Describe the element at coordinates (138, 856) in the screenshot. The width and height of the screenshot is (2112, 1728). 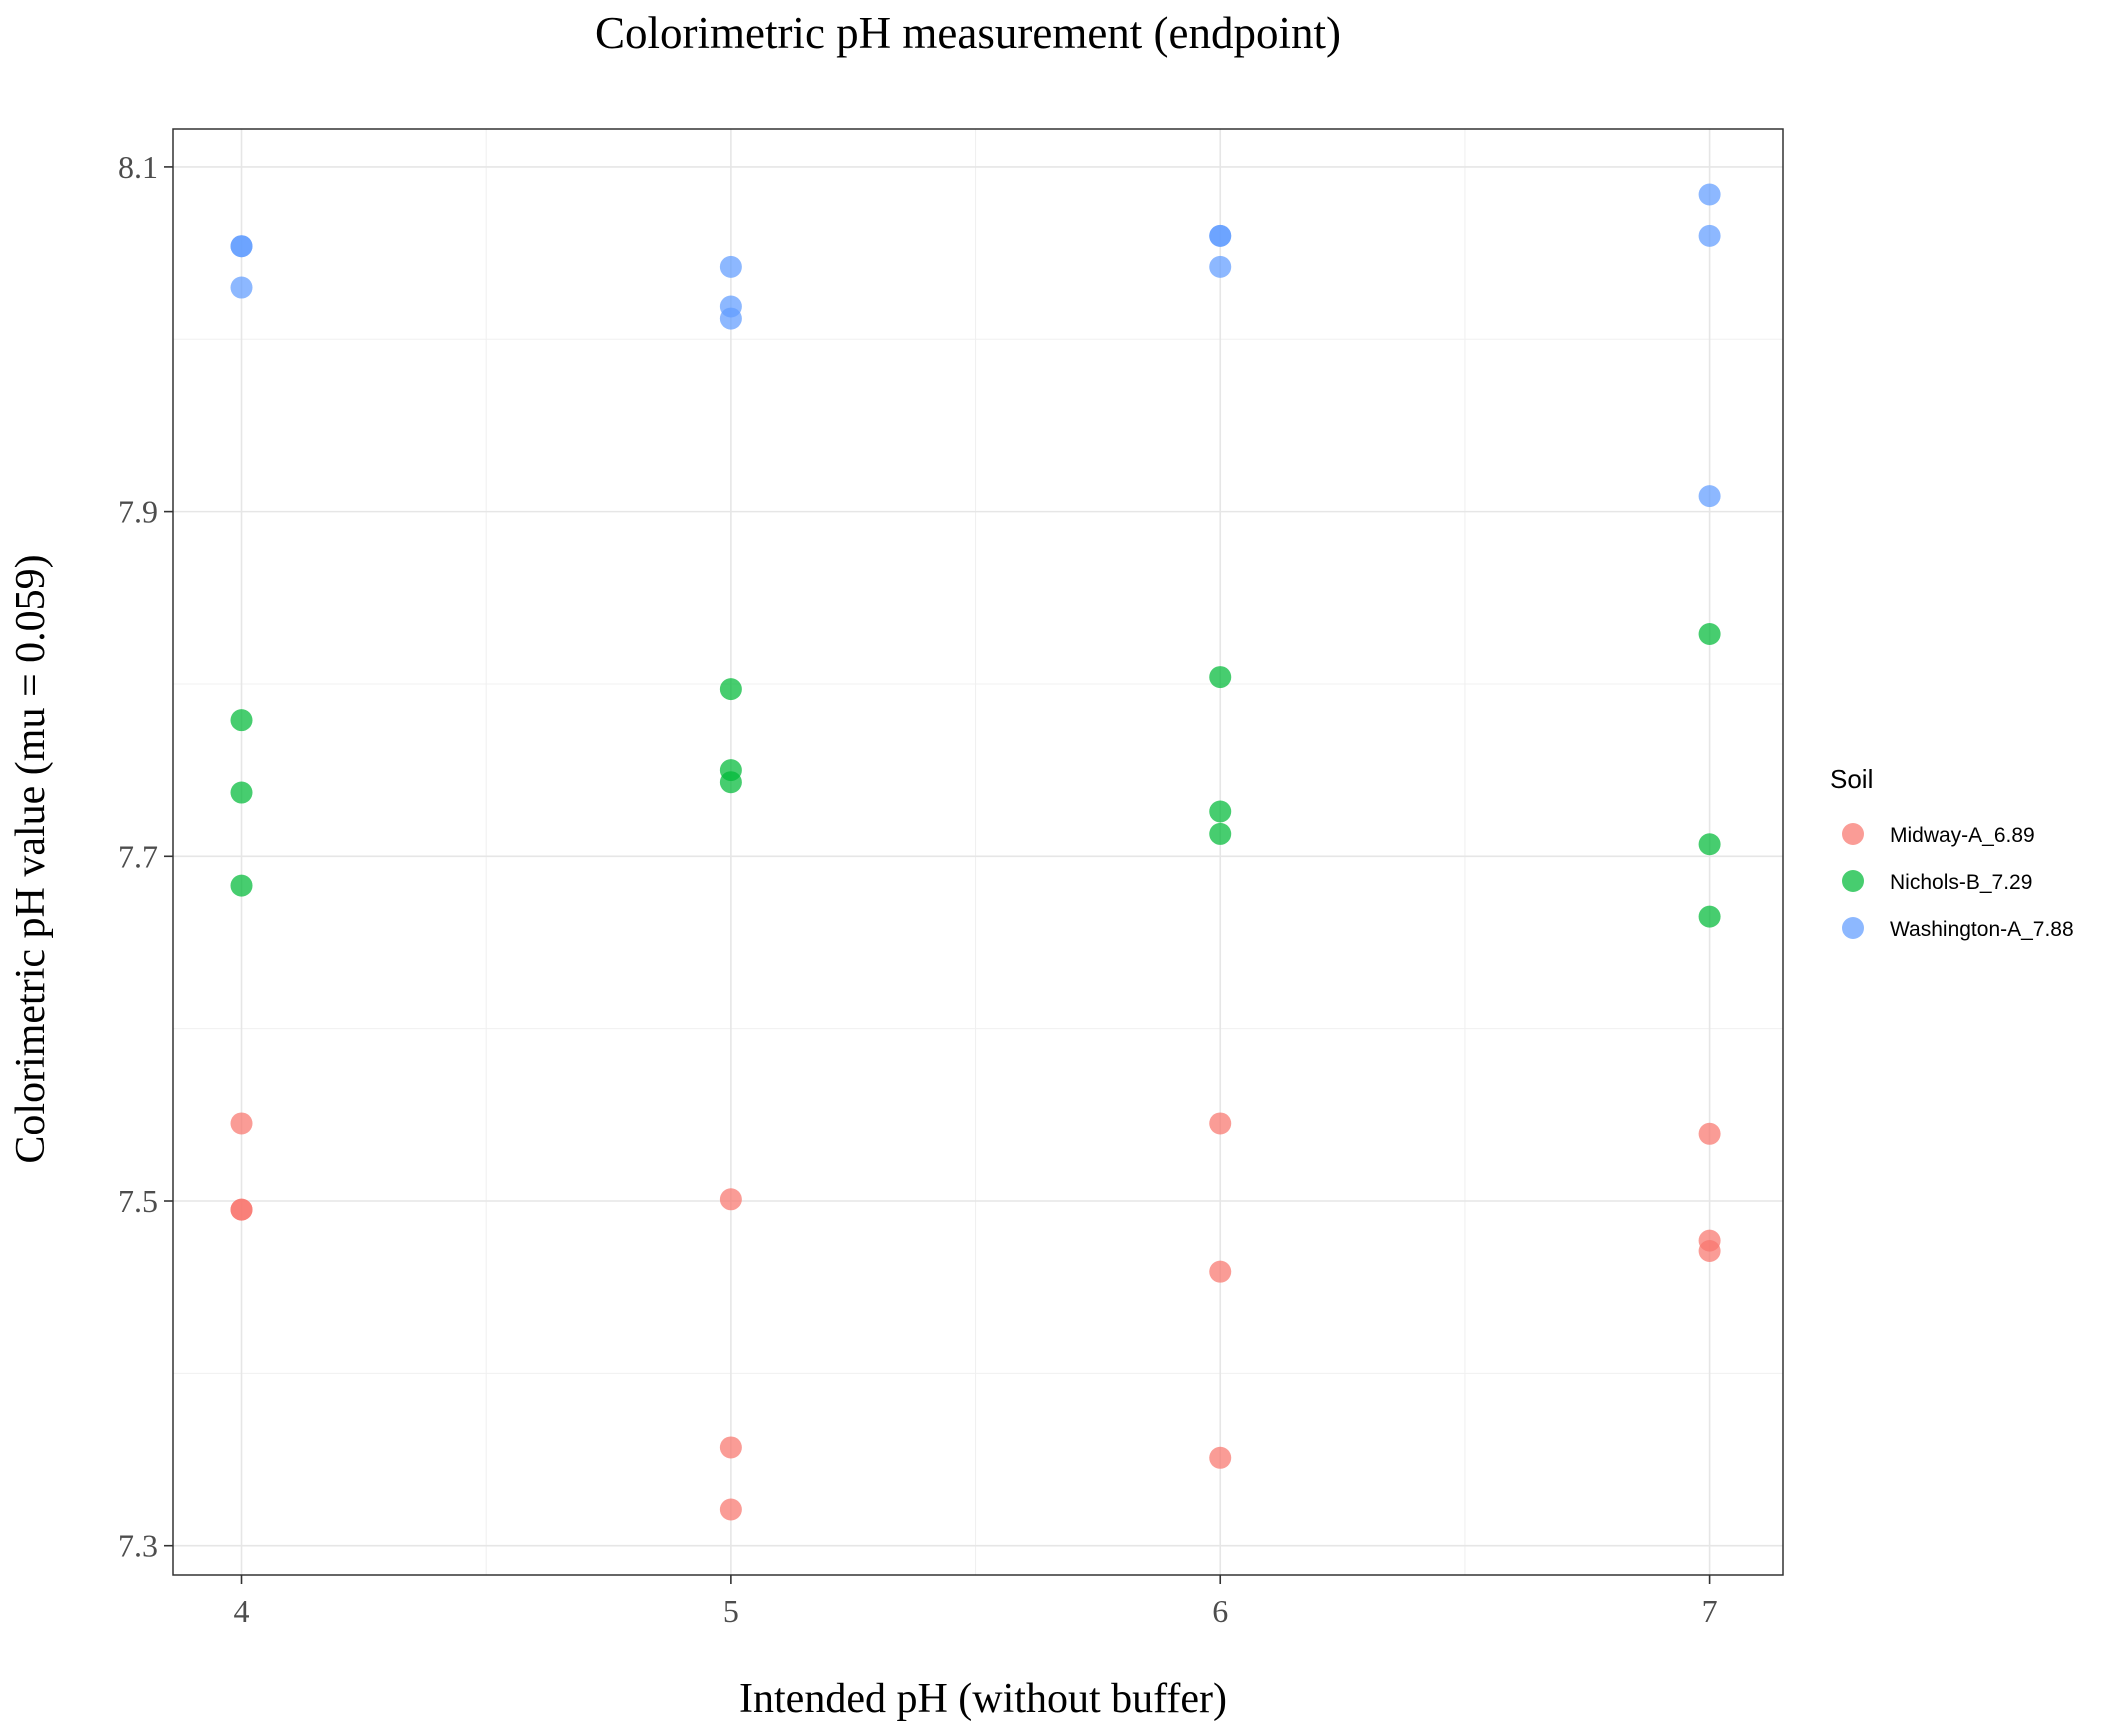
I see `y-tick-label: 7.7` at that location.